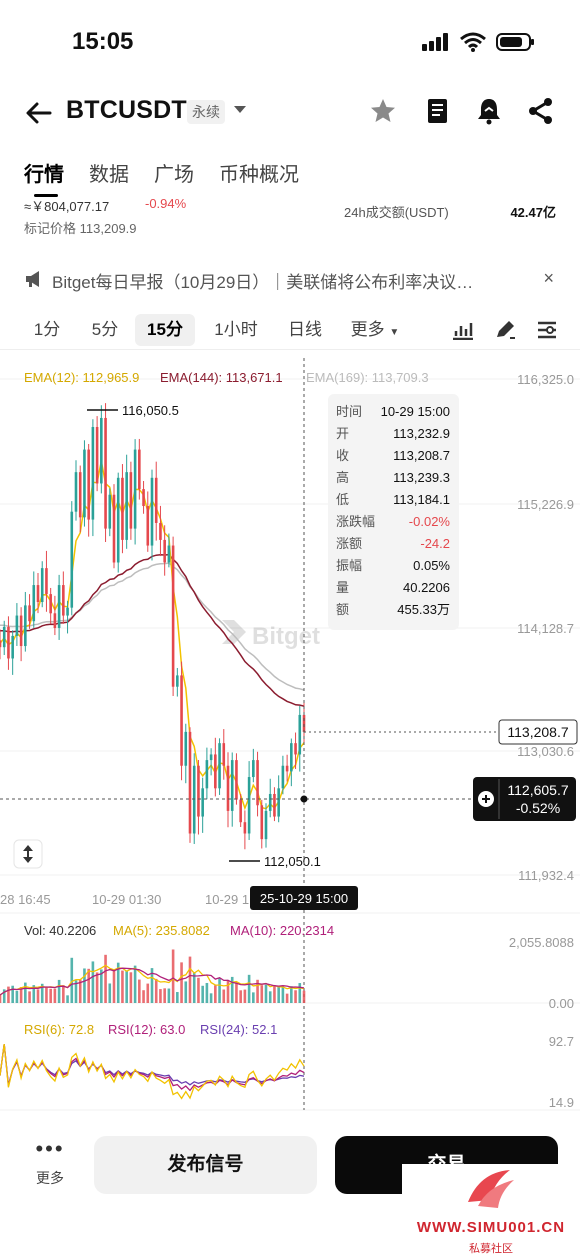  Describe the element at coordinates (105, 329) in the screenshot. I see `interval-5m: 5分` at that location.